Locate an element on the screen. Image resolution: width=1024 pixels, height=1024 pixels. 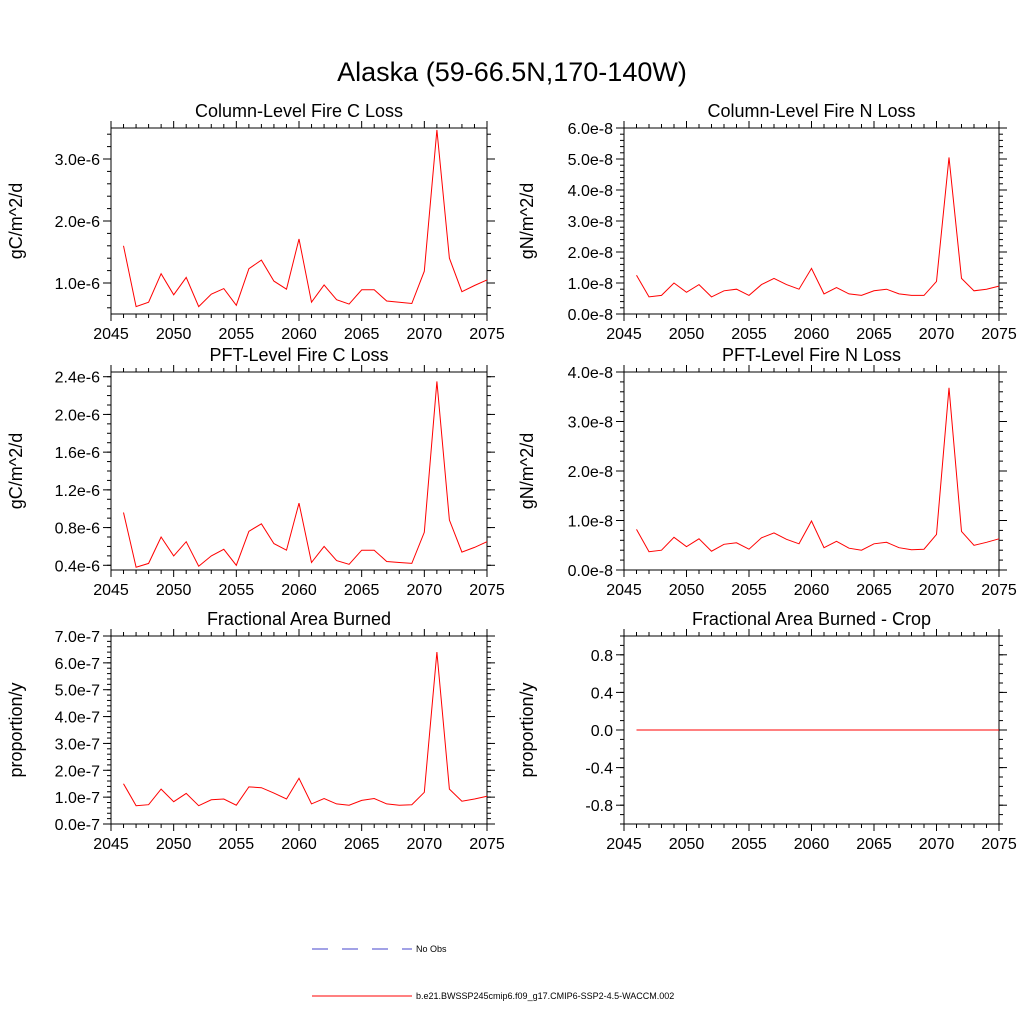
y-tick-label: 5.0e-8 is located at coordinates (590, 160).